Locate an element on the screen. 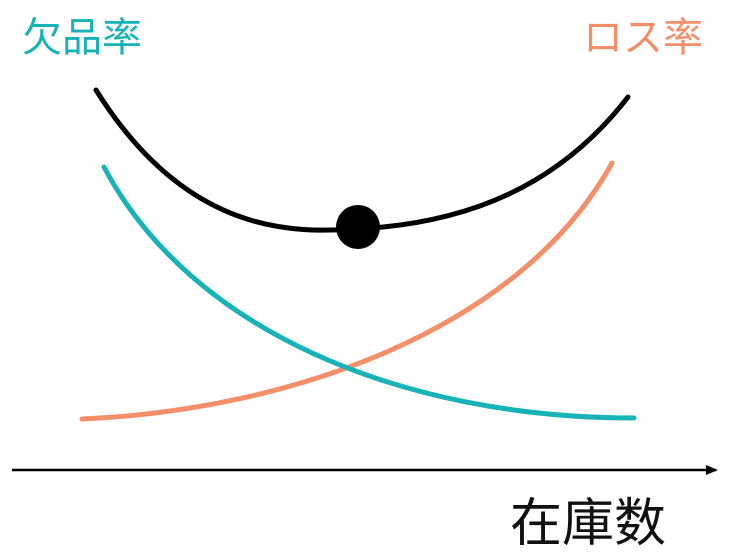  x-axis-label: 在庫数 is located at coordinates (588, 524).